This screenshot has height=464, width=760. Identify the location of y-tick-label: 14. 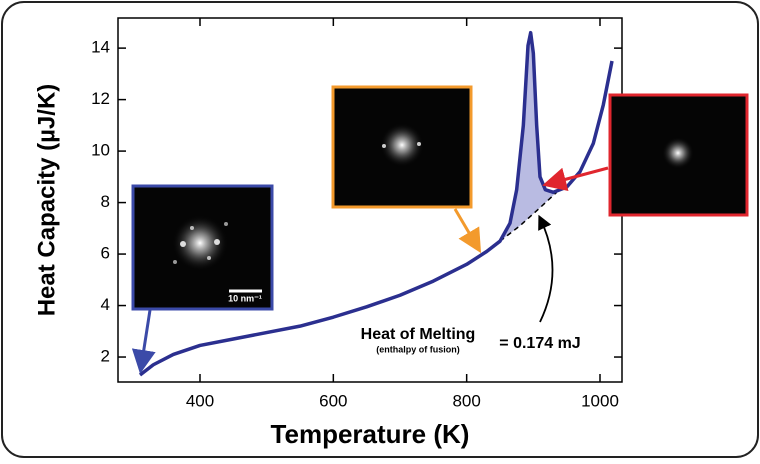
(100, 47).